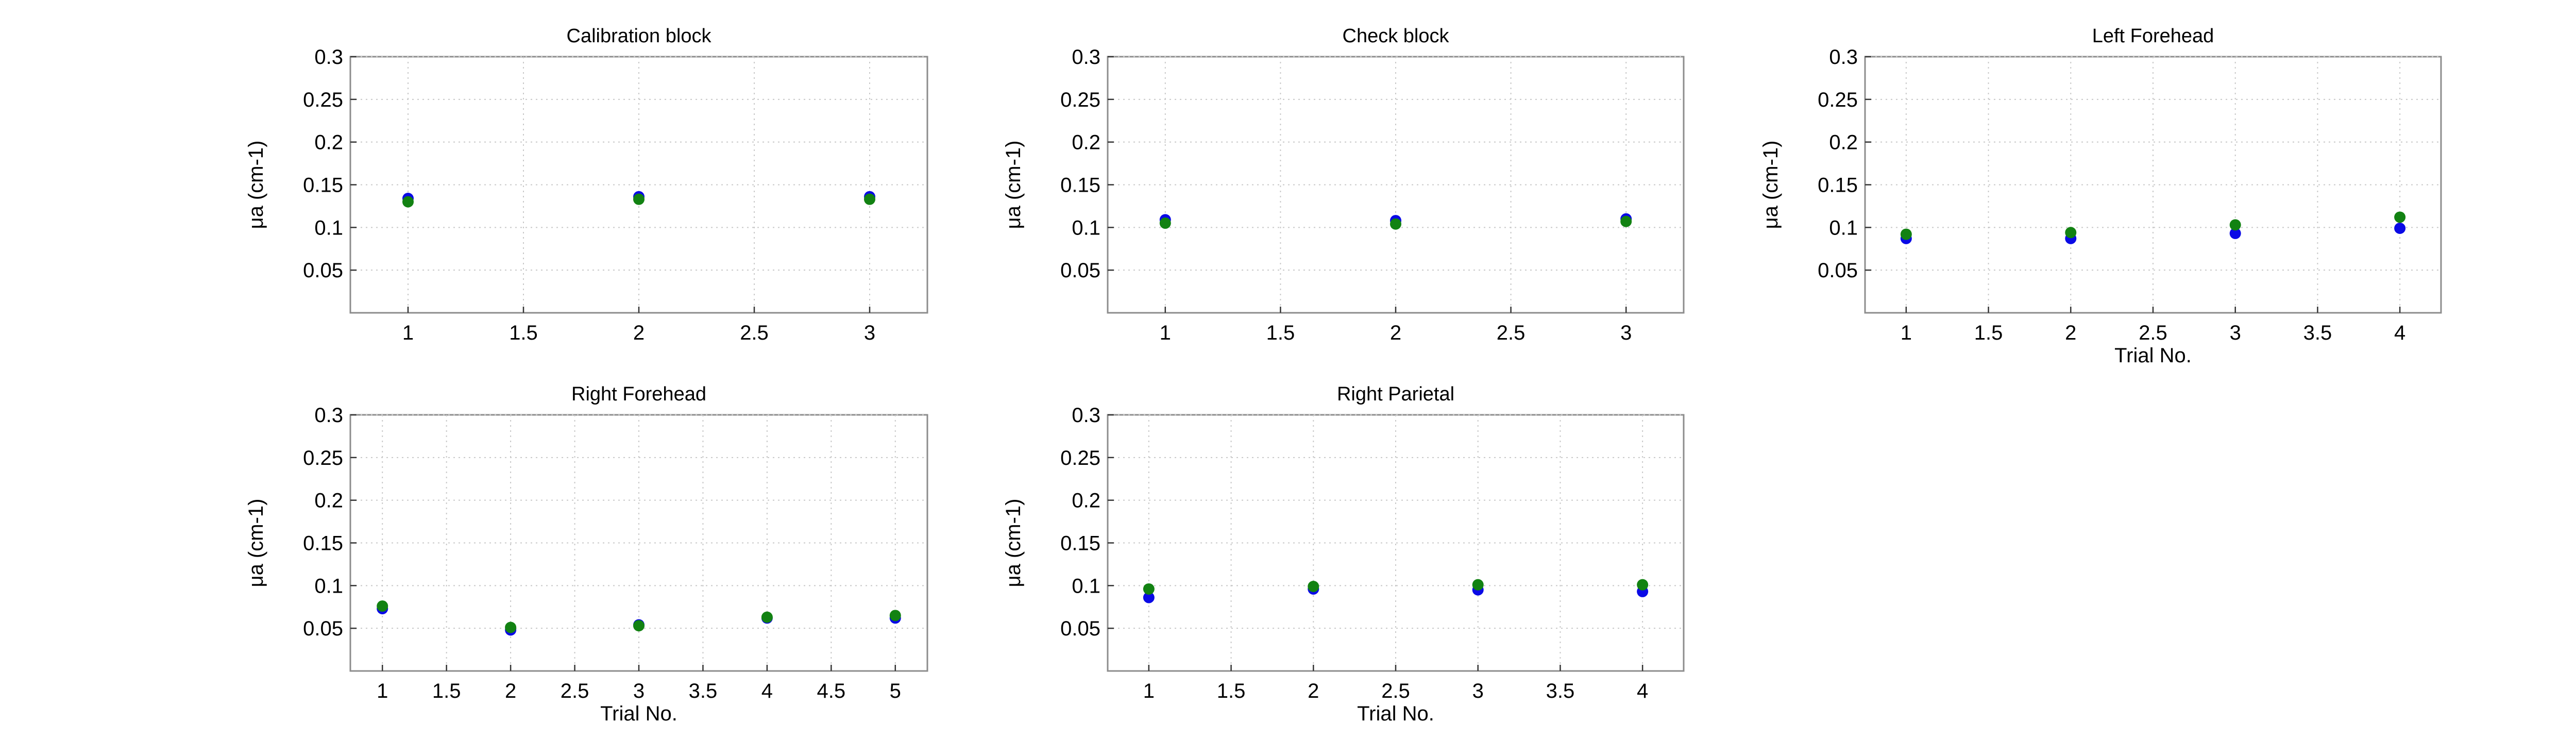 Image resolution: width=2576 pixels, height=756 pixels. Describe the element at coordinates (638, 394) in the screenshot. I see `chart-title: Right Forehead` at that location.